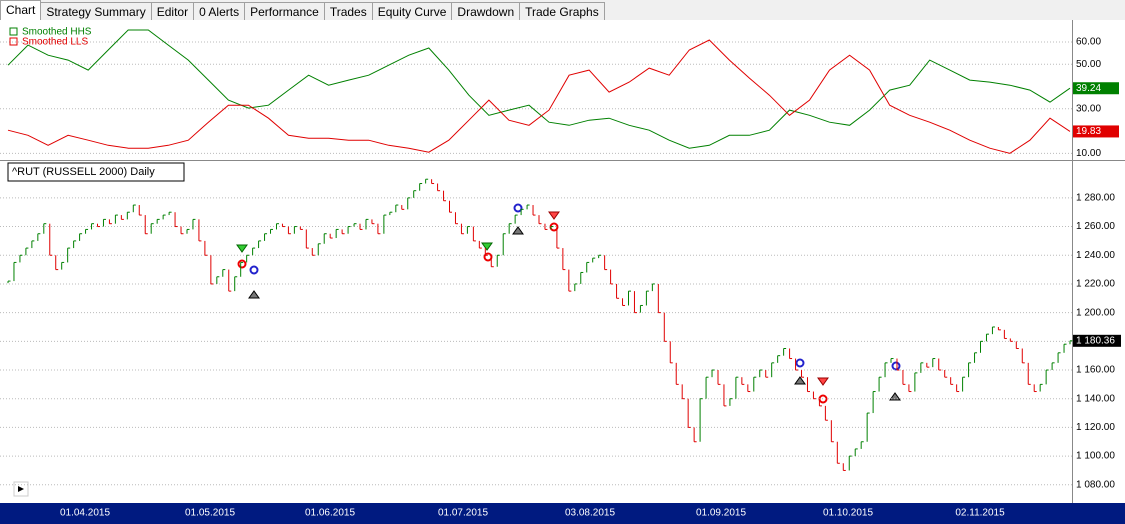  I want to click on tab: 0 Alerts, so click(219, 12).